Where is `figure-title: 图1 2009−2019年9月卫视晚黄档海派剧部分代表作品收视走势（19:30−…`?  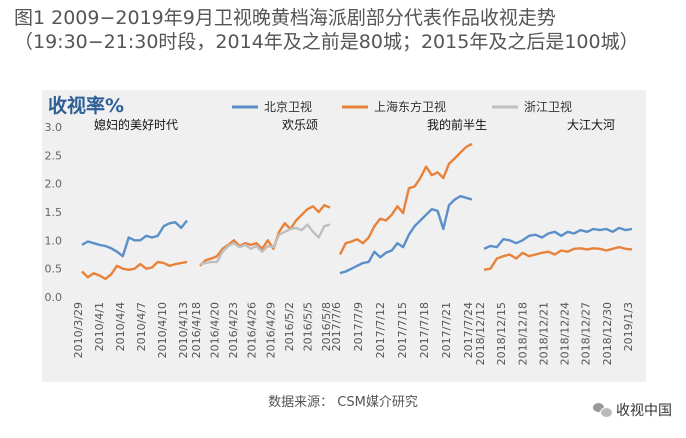
figure-title: 图1 2009−2019年9月卫视晚黄档海派剧部分代表作品收视走势（19:30−… is located at coordinates (326, 30).